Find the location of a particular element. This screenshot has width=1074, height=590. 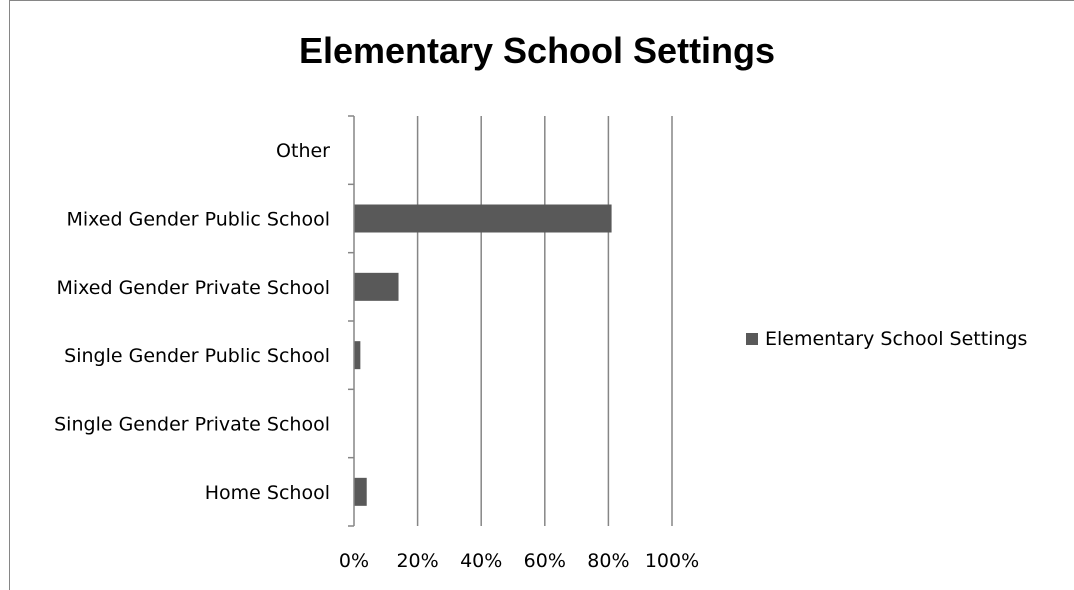

category-label: Mixed Gender Private School is located at coordinates (193, 288).